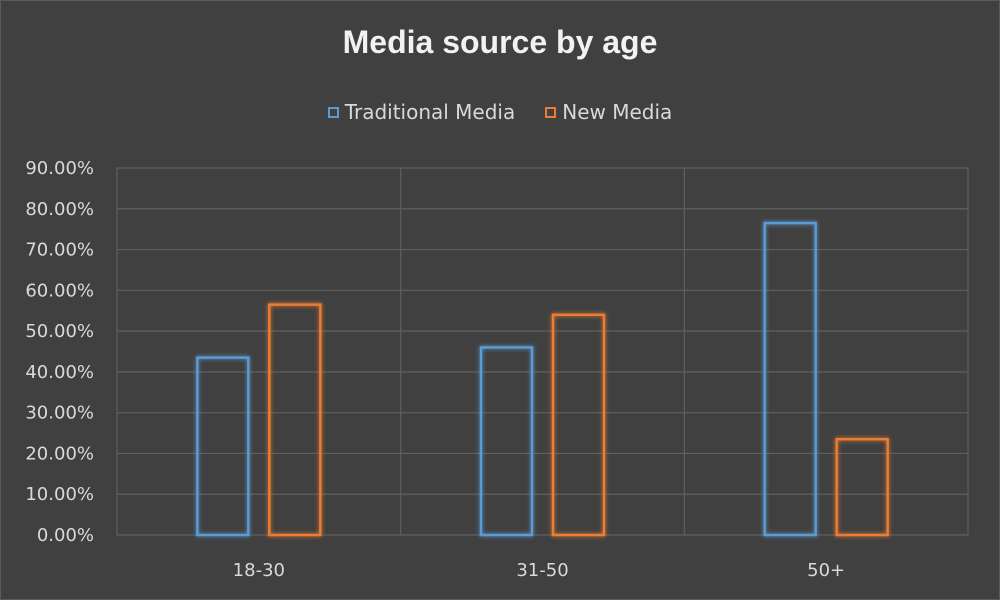 This screenshot has height=600, width=1000. What do you see at coordinates (59, 413) in the screenshot?
I see `y-tick-label: 30.00%` at bounding box center [59, 413].